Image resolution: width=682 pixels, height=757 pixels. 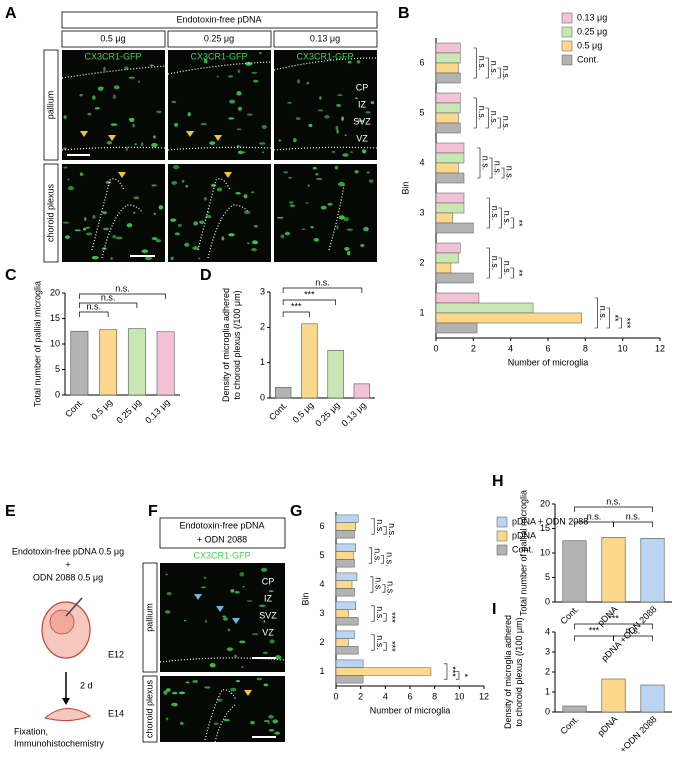 I want to click on layer-label: VZ, so click(x=362, y=138).